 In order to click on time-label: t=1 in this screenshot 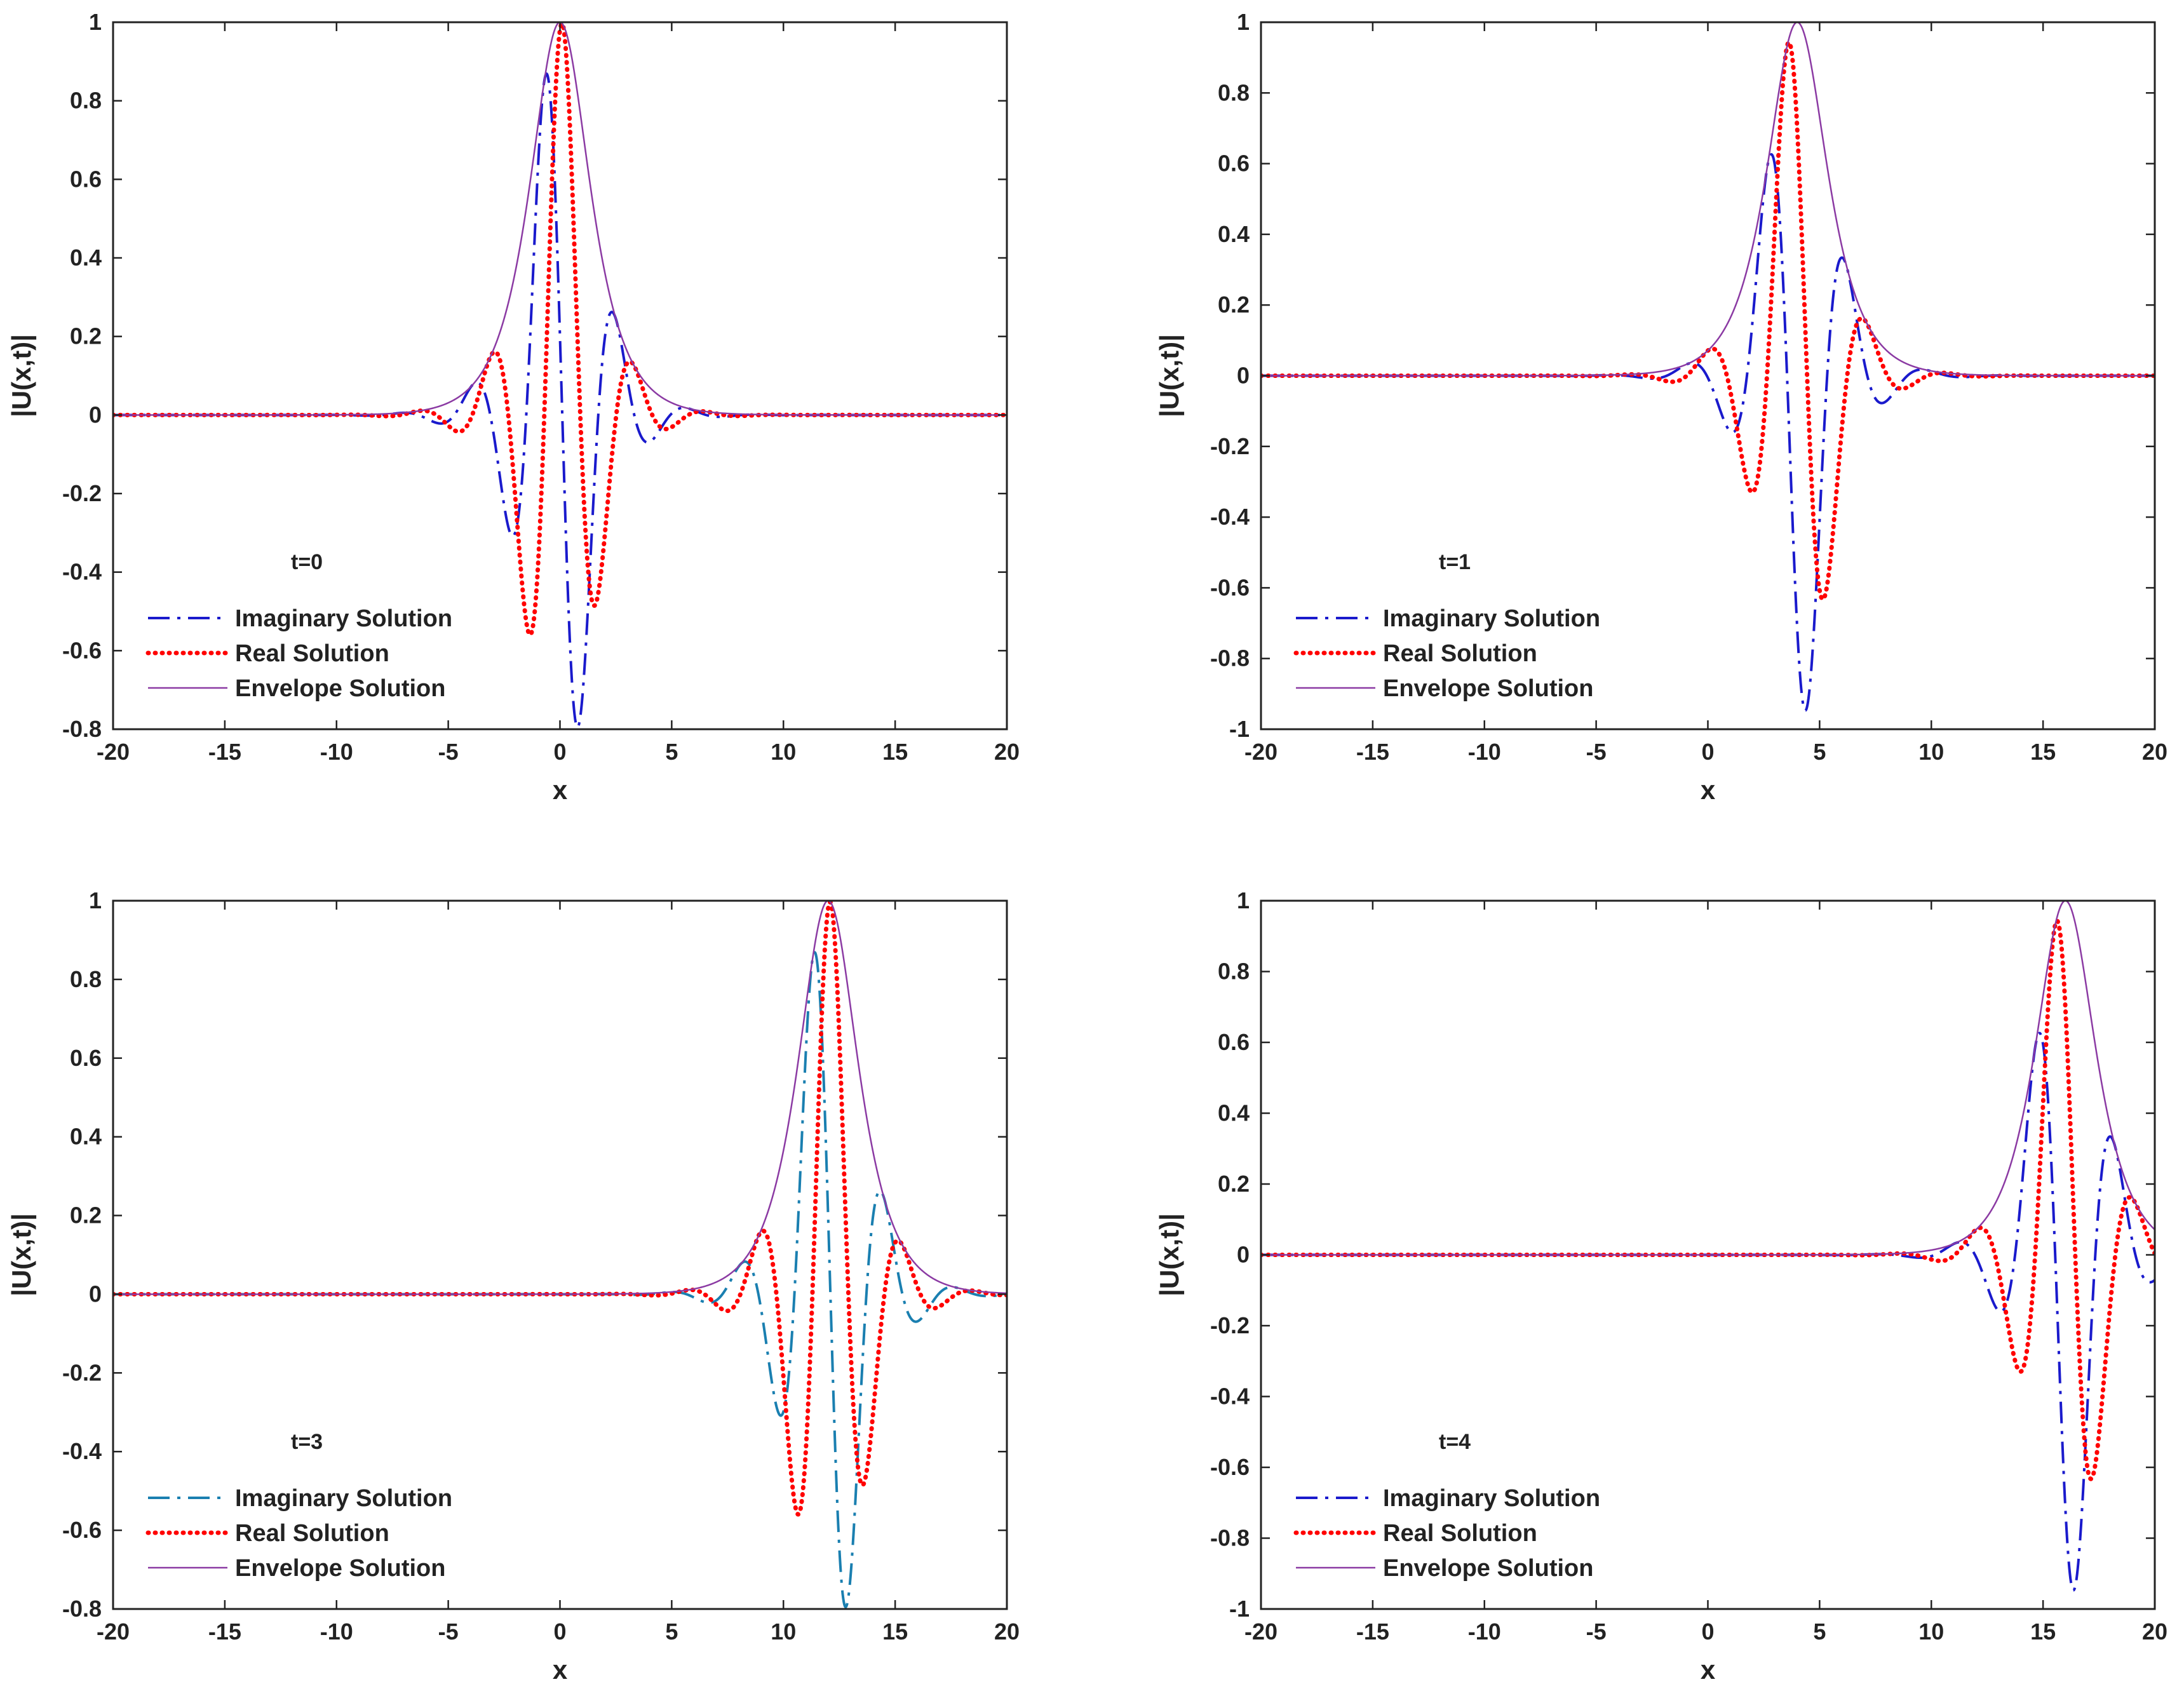, I will do `click(1455, 562)`.